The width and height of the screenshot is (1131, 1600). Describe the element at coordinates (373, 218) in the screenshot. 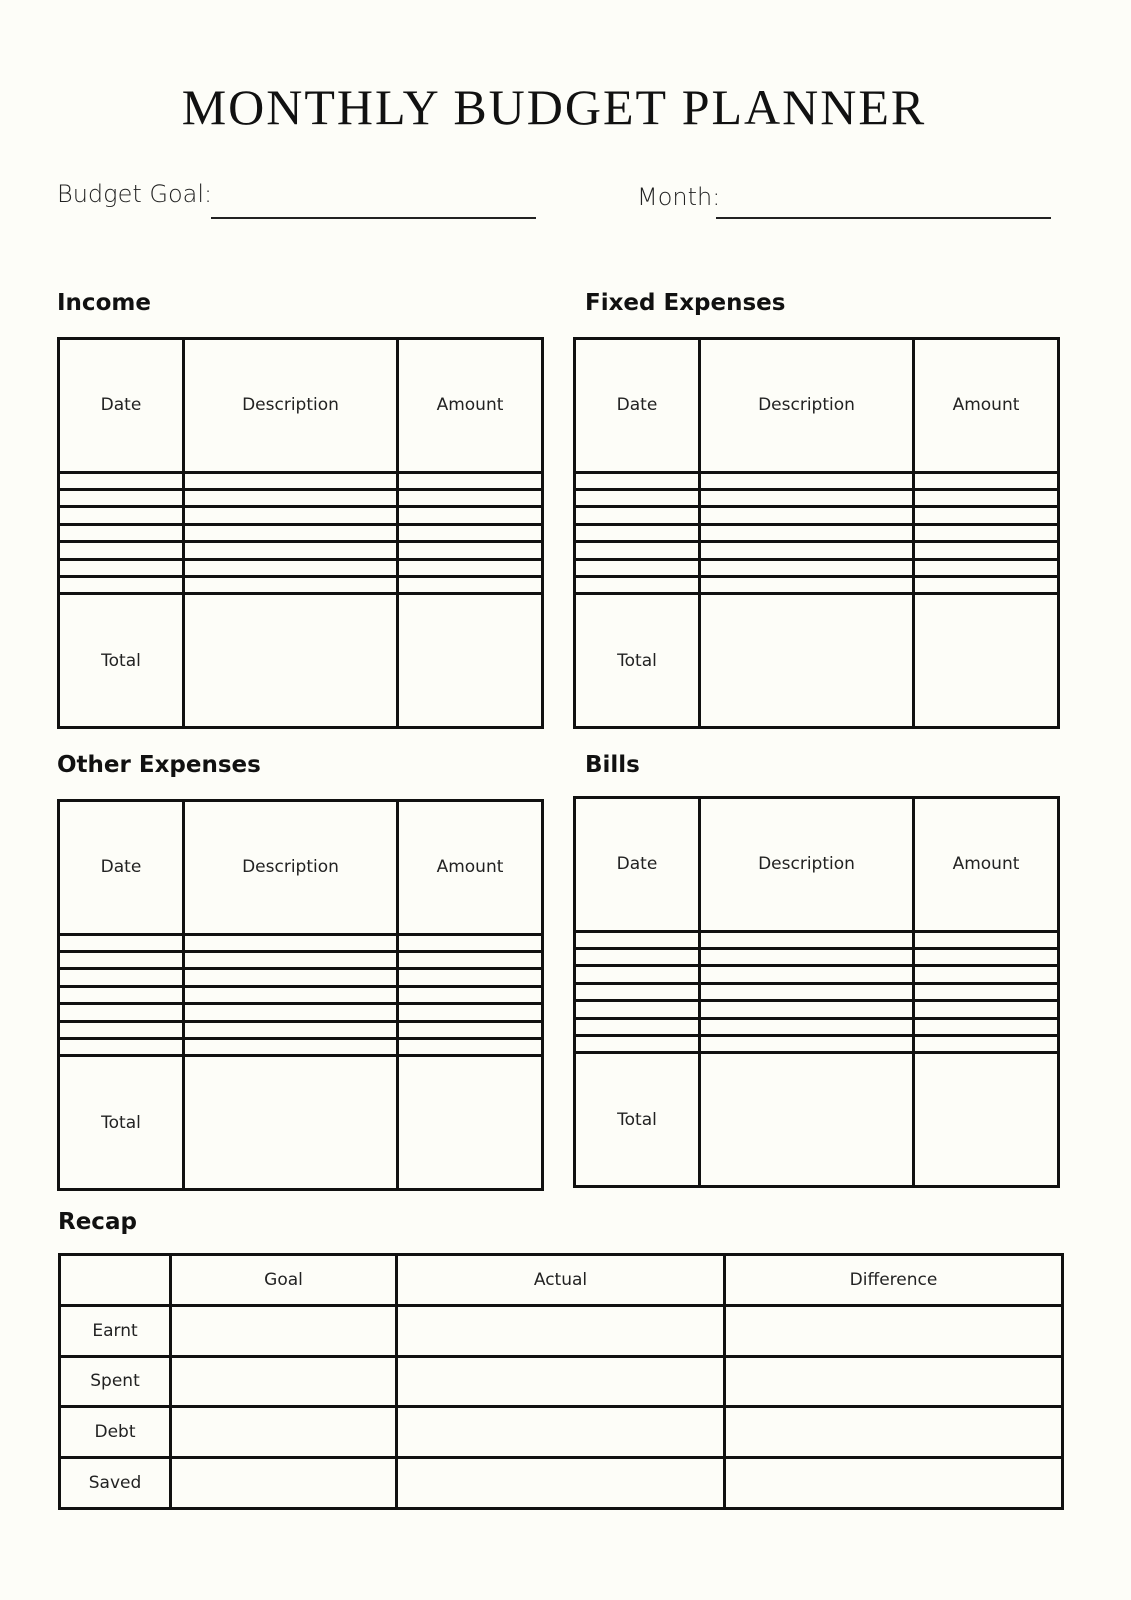

I see `budget-goal-input-line` at that location.